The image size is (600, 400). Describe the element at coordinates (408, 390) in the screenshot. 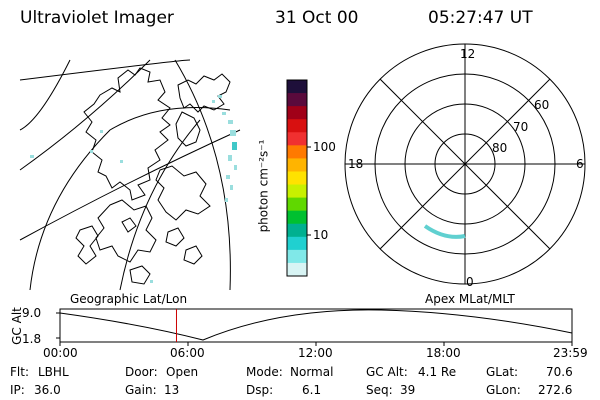

I see `info-seq-value: 39` at that location.